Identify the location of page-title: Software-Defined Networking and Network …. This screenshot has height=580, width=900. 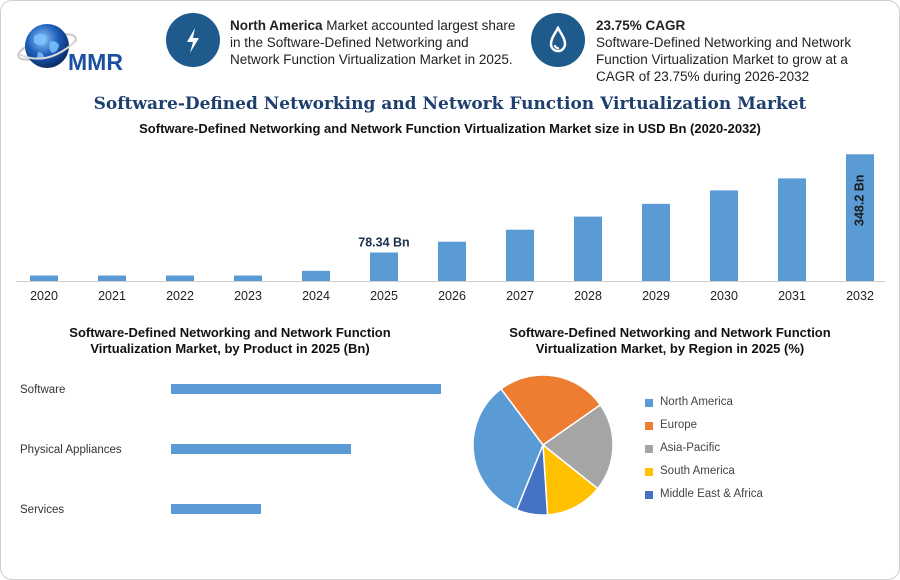
(450, 104).